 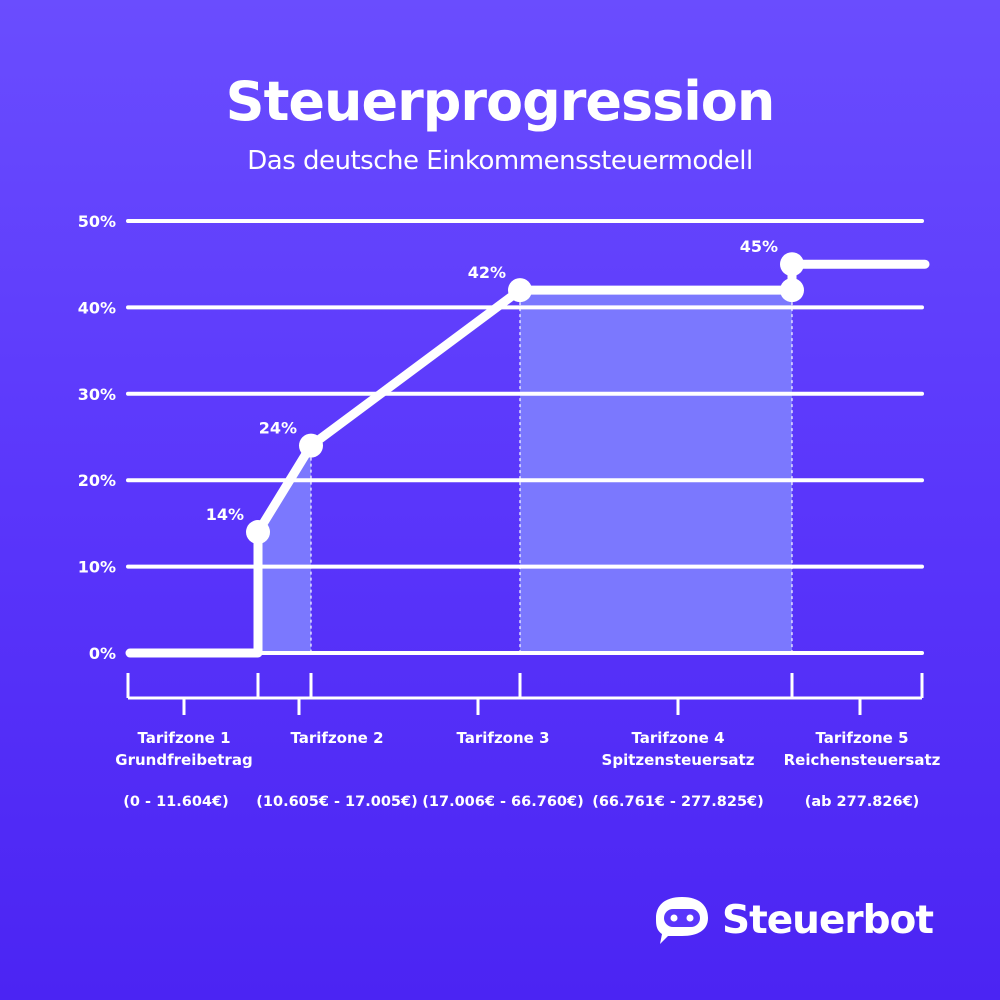 I want to click on robot-chat-icon, so click(x=682, y=920).